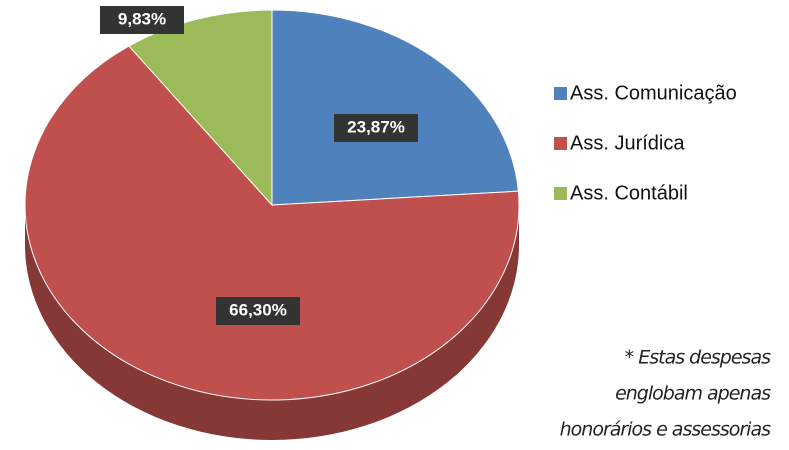  I want to click on label-text: 23,87%, so click(376, 126).